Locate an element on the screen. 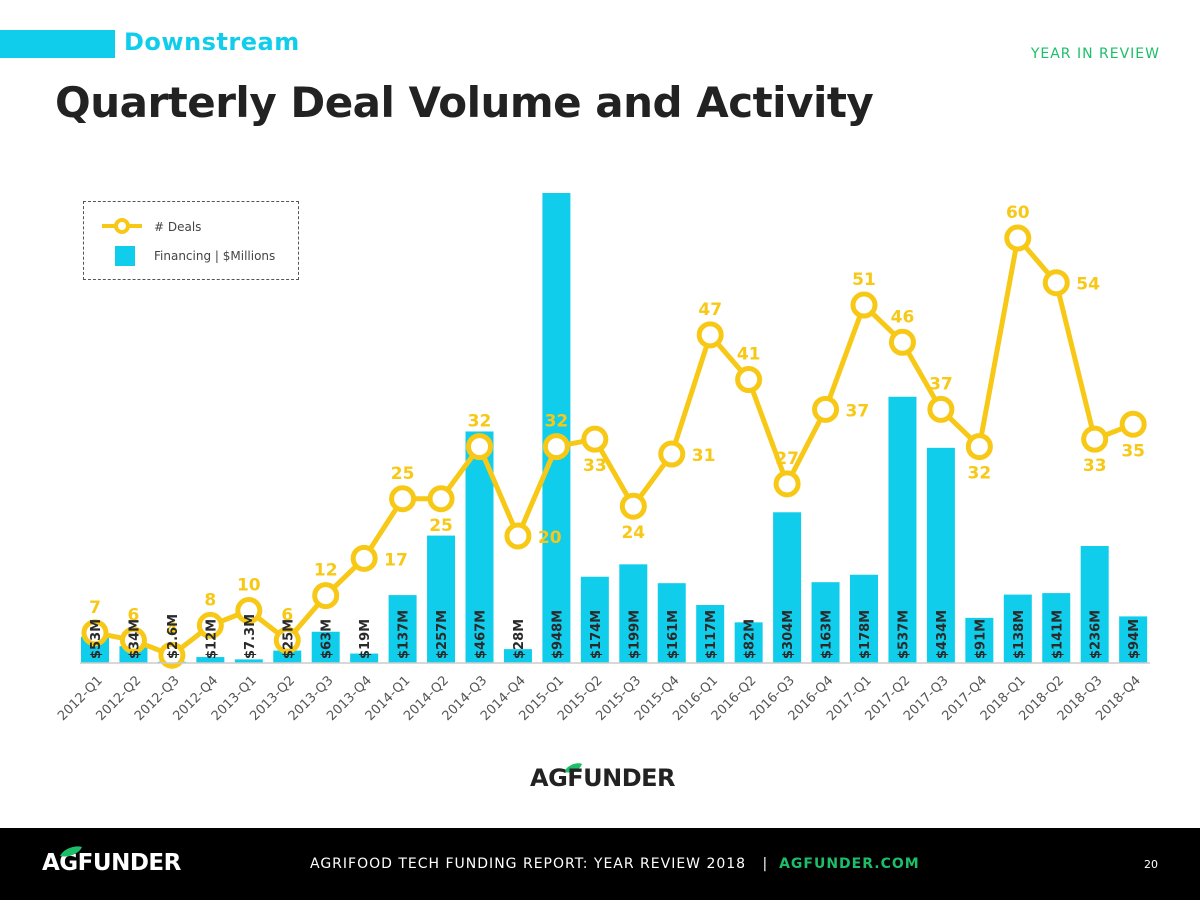  bar-2017-Q1 is located at coordinates (864, 618).